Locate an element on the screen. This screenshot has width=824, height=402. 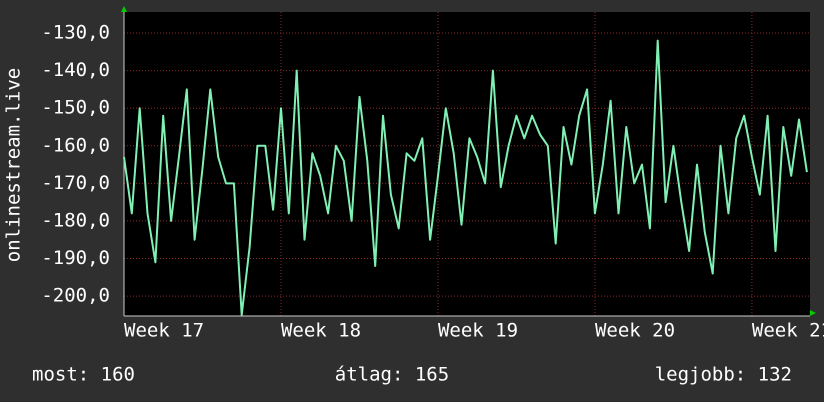
x-axis-arrow is located at coordinates (813, 313).